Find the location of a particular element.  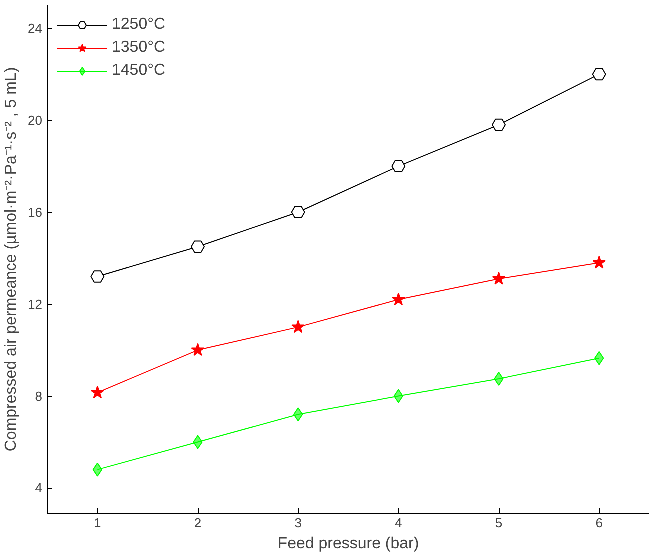

y-tick-label: 16 is located at coordinates (35, 212).